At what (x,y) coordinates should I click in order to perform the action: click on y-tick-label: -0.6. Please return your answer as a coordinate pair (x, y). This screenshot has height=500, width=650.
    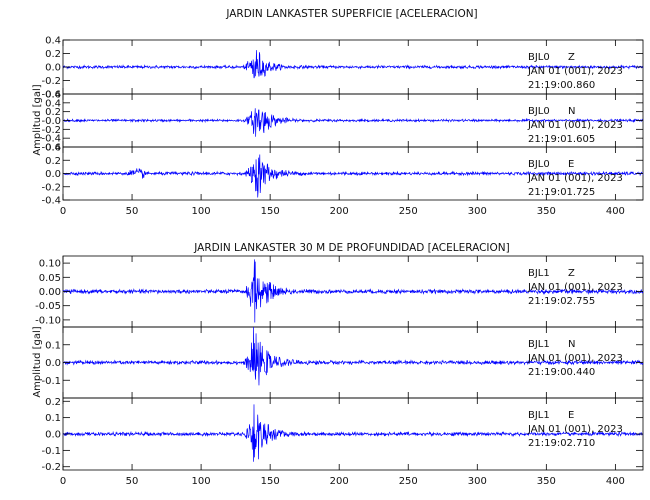
    Looking at the image, I should click on (51, 148).